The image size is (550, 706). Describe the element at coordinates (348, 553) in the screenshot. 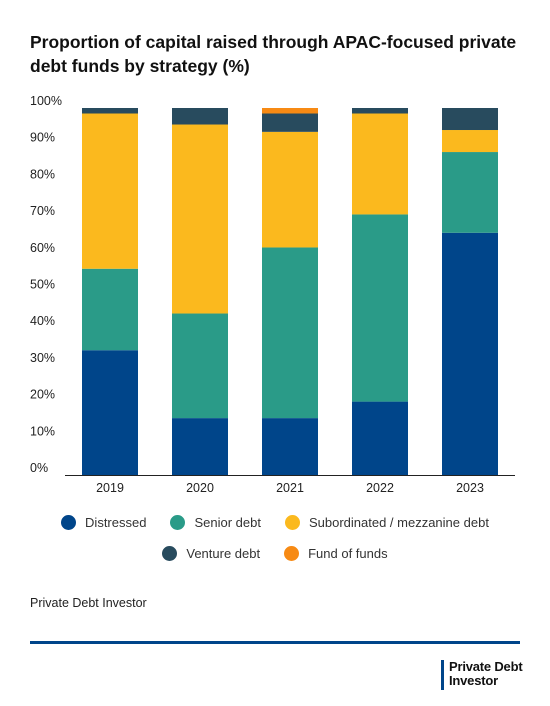

I see `legend-label-fund-of-funds: Fund of funds` at that location.